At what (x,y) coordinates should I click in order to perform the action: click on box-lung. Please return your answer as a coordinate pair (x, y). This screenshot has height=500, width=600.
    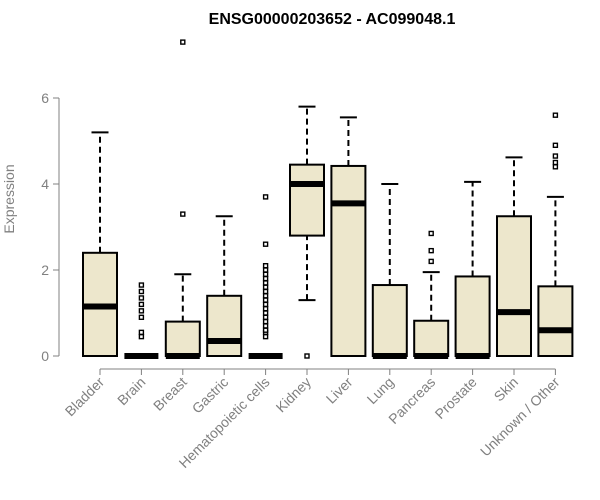
    Looking at the image, I should click on (389, 320).